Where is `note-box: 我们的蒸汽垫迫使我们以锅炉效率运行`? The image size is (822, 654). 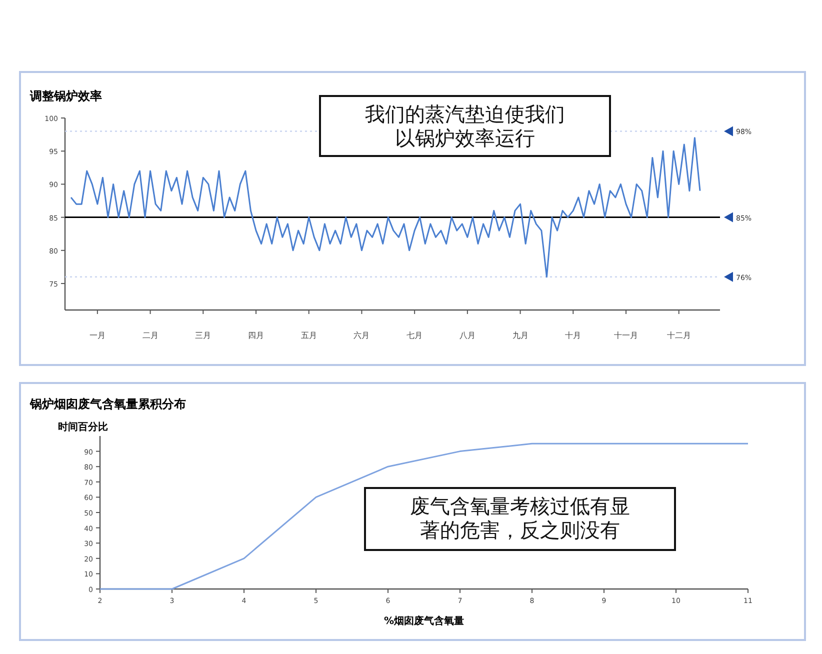
note-box: 我们的蒸汽垫迫使我们以锅炉效率运行 is located at coordinates (465, 126).